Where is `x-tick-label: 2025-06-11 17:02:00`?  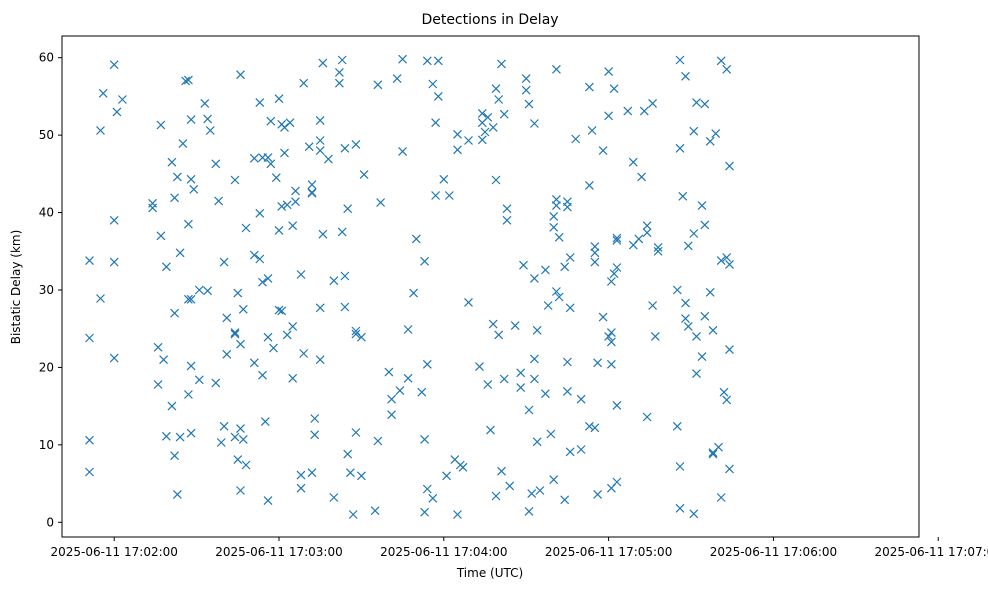
x-tick-label: 2025-06-11 17:02:00 is located at coordinates (113, 552).